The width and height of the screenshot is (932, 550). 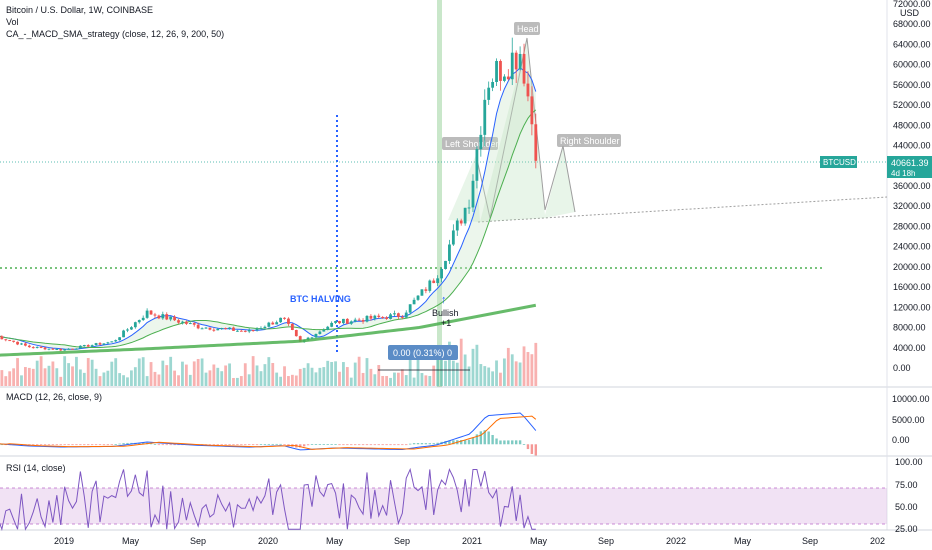 I want to click on price-tick: 0.00, so click(x=902, y=368).